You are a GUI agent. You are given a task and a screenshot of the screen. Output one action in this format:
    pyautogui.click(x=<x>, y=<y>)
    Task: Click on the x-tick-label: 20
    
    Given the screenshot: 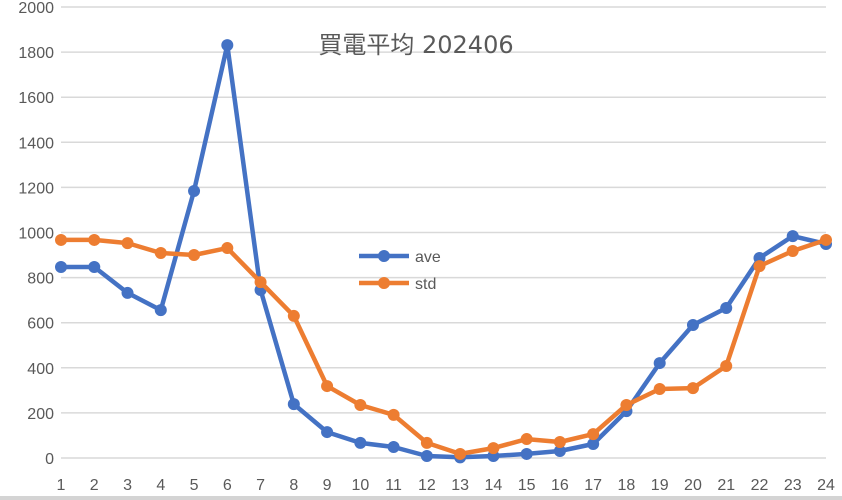 What is the action you would take?
    pyautogui.click(x=693, y=485)
    